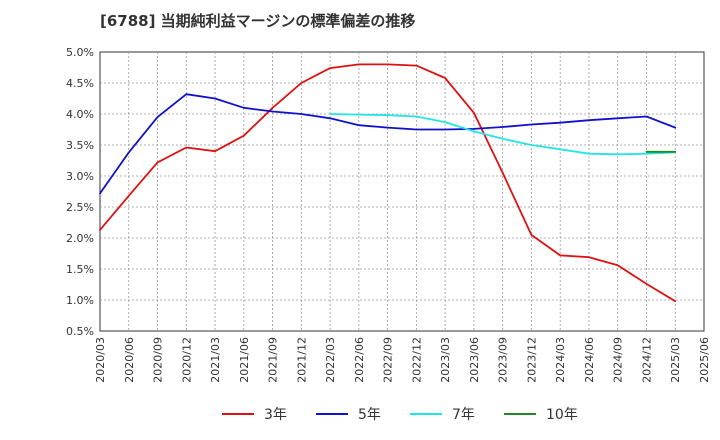 The image size is (720, 440). What do you see at coordinates (80, 269) in the screenshot?
I see `y-tick-label: 1.5%` at bounding box center [80, 269].